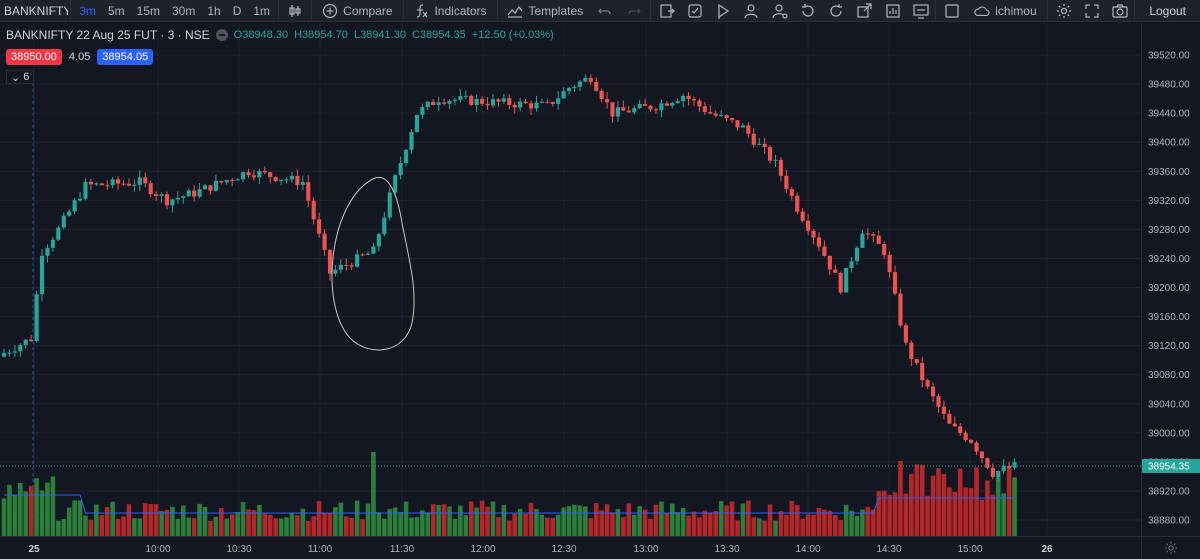 This screenshot has height=559, width=1200. I want to click on time-tick-label: 14:30, so click(888, 549).